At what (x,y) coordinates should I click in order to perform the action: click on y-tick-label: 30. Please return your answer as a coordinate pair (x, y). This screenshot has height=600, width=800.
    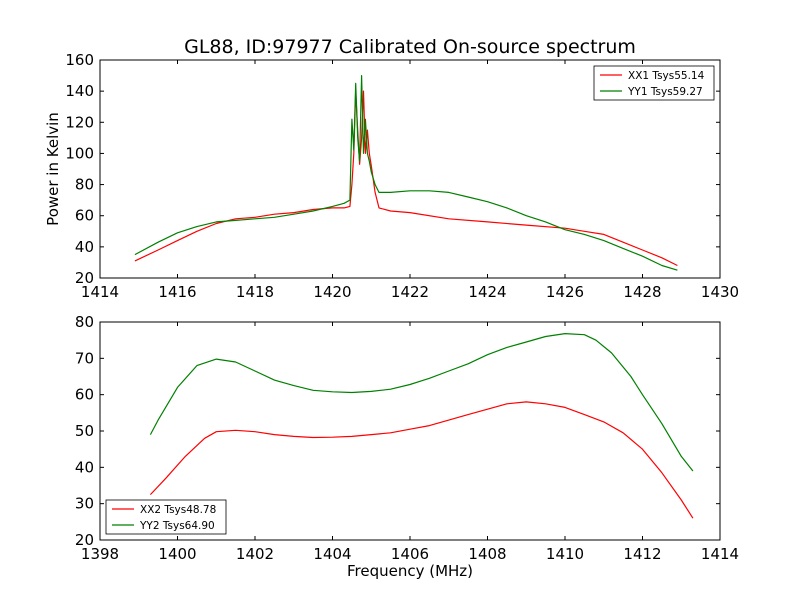
    Looking at the image, I should click on (84, 504).